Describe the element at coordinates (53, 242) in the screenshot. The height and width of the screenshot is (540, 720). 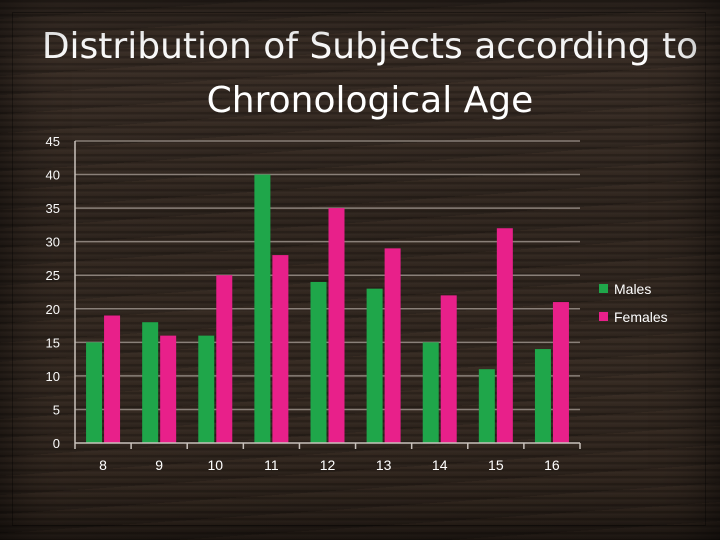
I see `y-tick-label: 30` at that location.